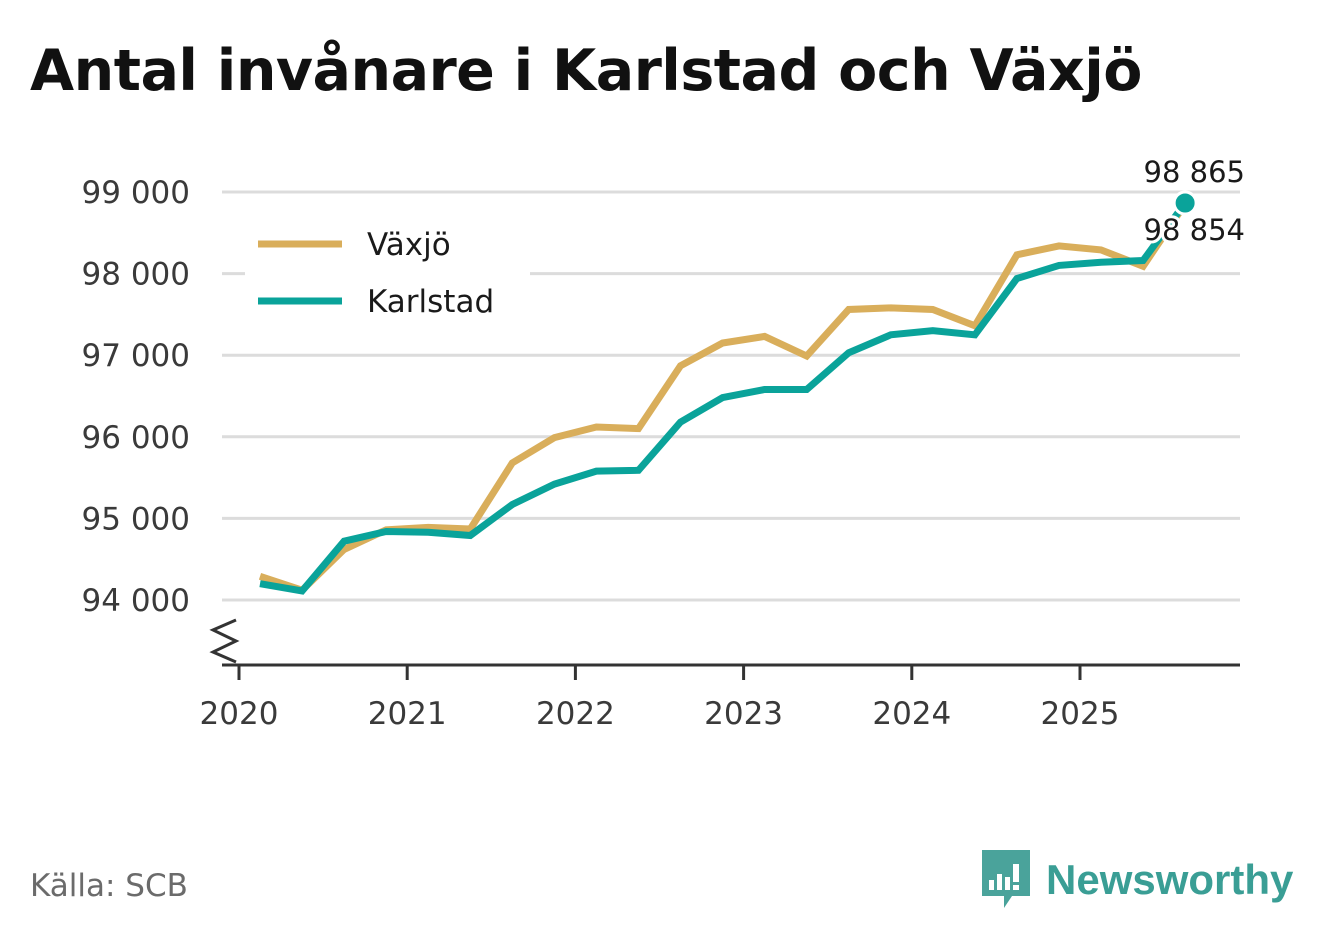  Describe the element at coordinates (136, 601) in the screenshot. I see `y-tick-label: 94 000` at that location.